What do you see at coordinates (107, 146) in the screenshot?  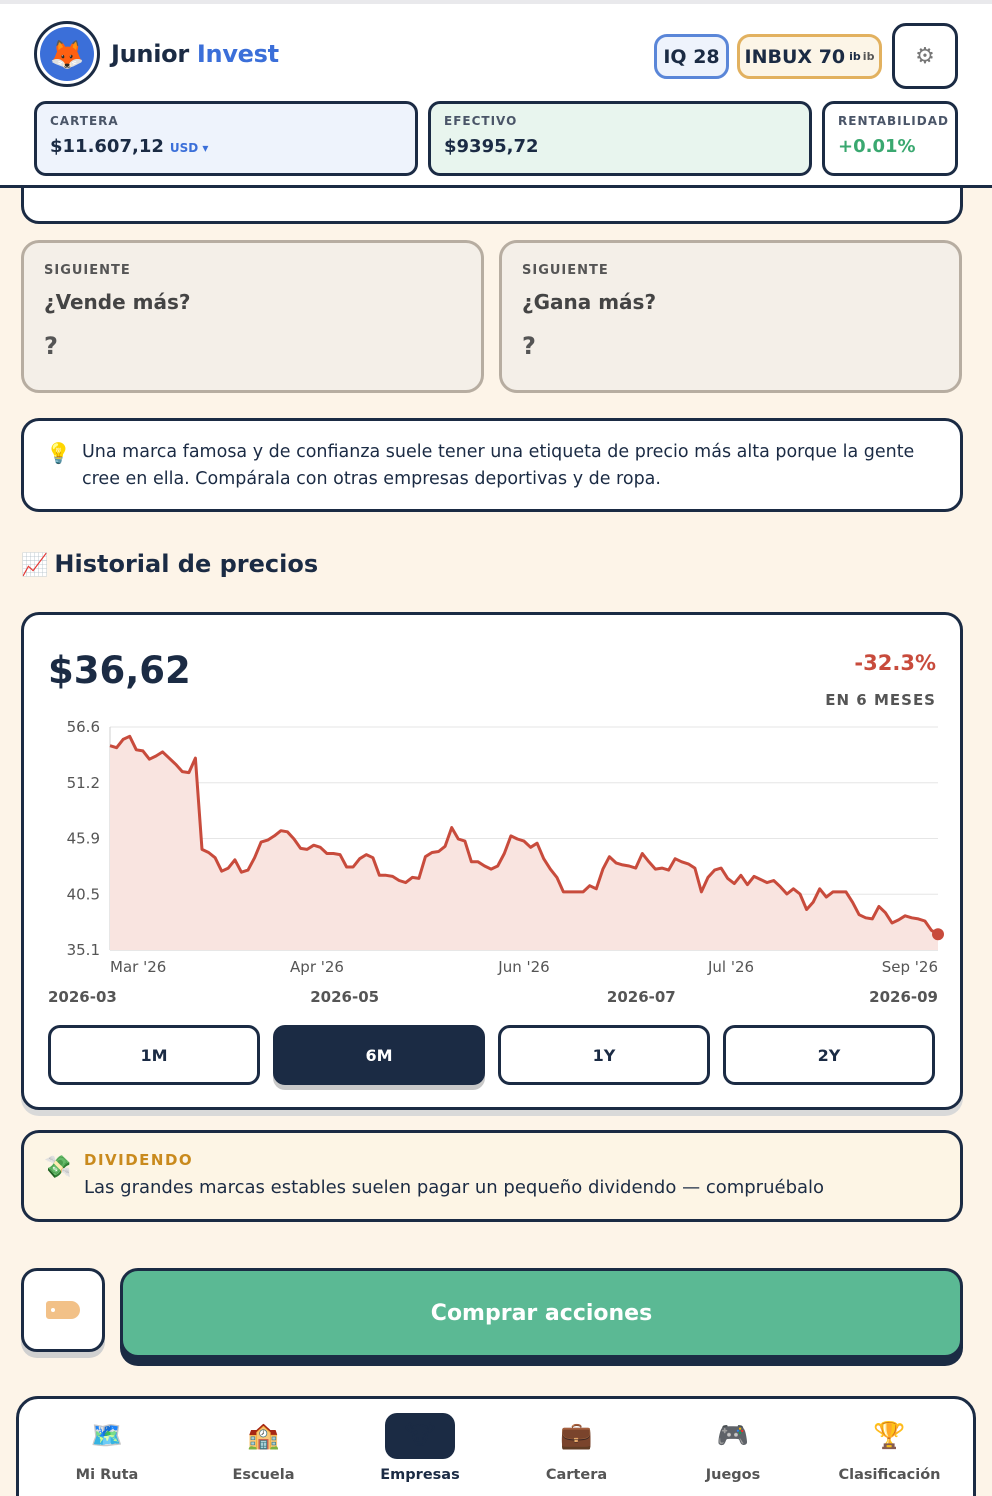 I see `portfolio-value: $11.607,12` at bounding box center [107, 146].